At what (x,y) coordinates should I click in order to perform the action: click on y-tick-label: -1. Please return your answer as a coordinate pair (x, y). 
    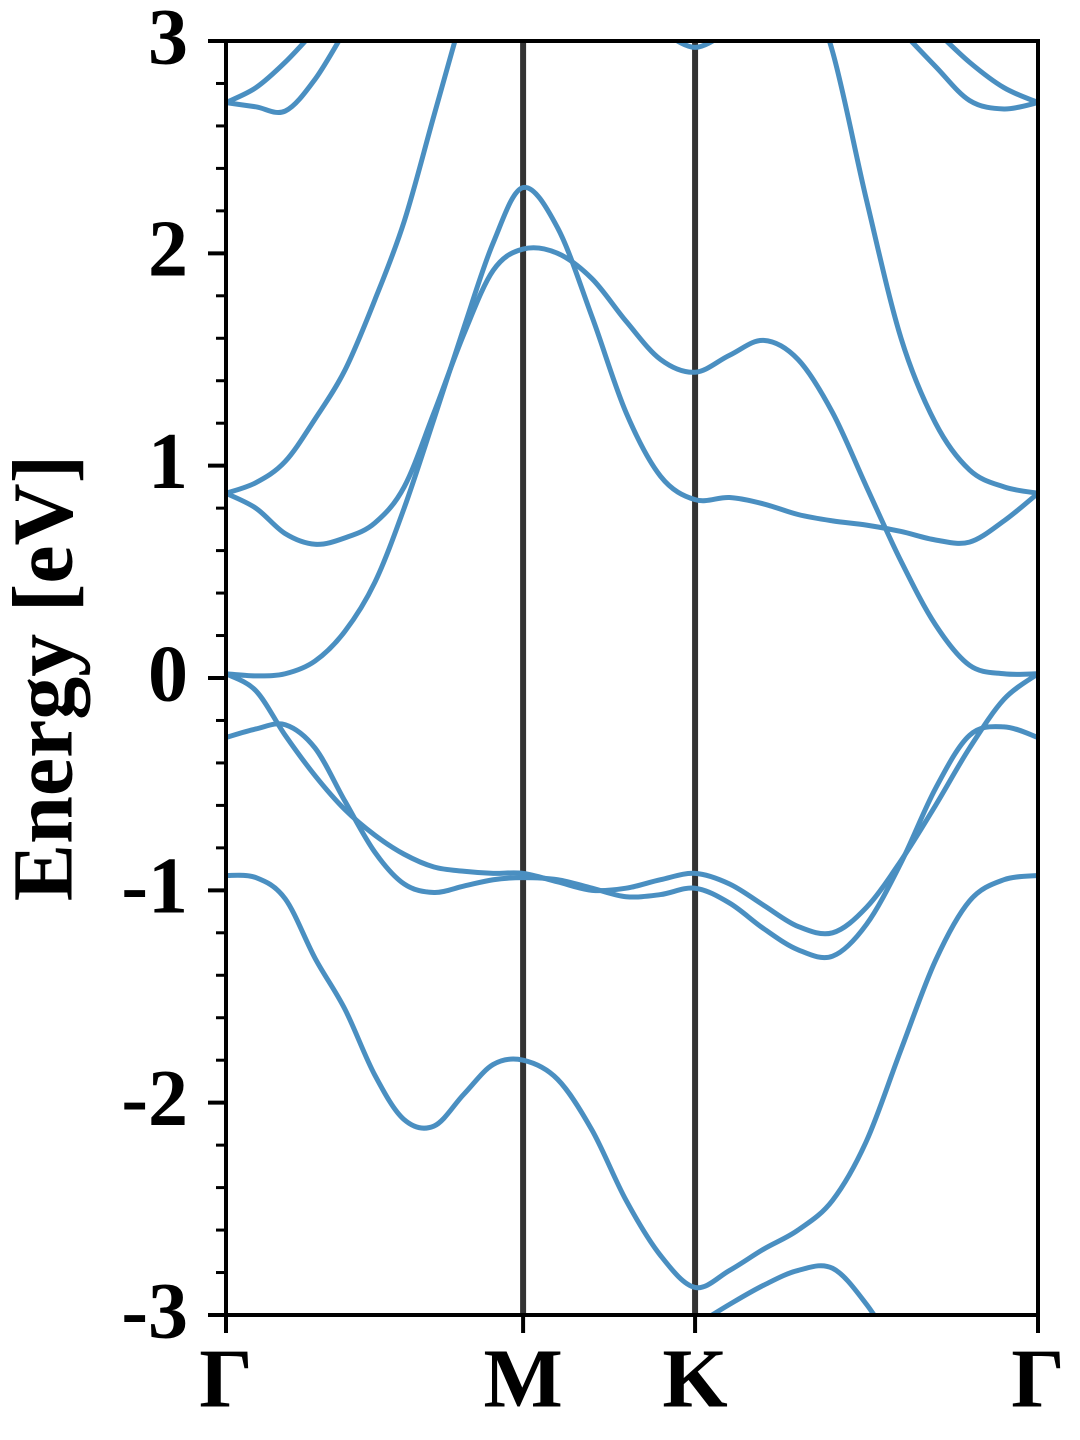
    Looking at the image, I should click on (154, 887).